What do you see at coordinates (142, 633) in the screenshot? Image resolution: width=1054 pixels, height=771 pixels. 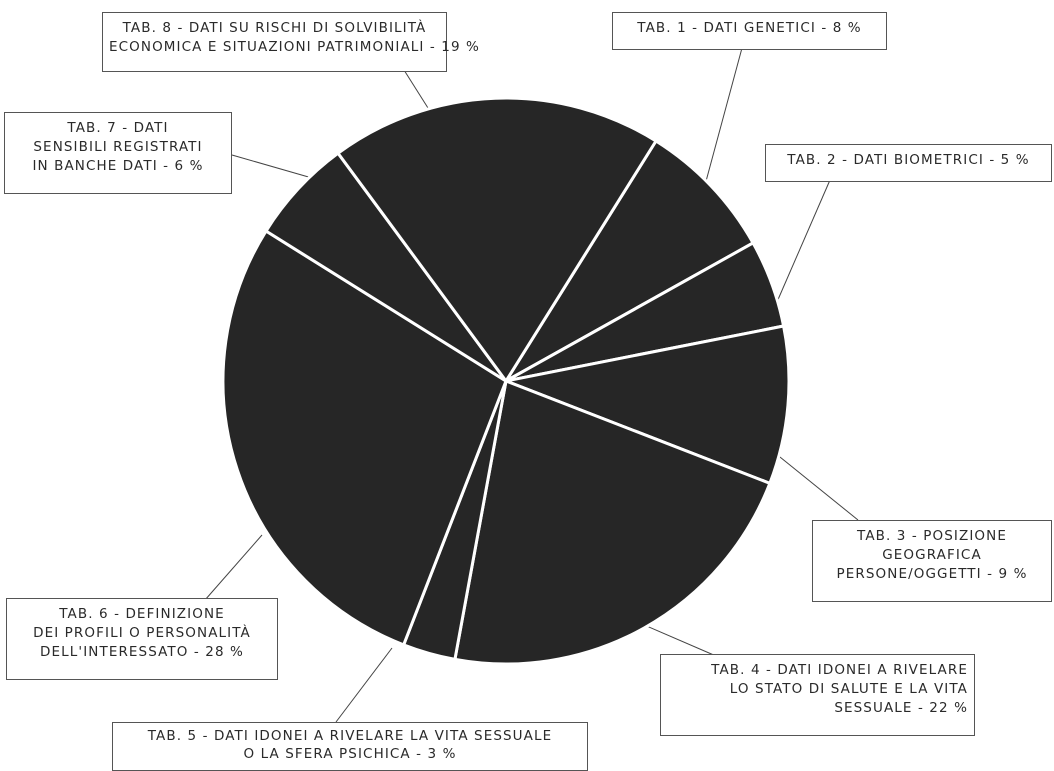 I see `callout-tab6-line2: DEI PROFILI O PERSONALITÀ` at bounding box center [142, 633].